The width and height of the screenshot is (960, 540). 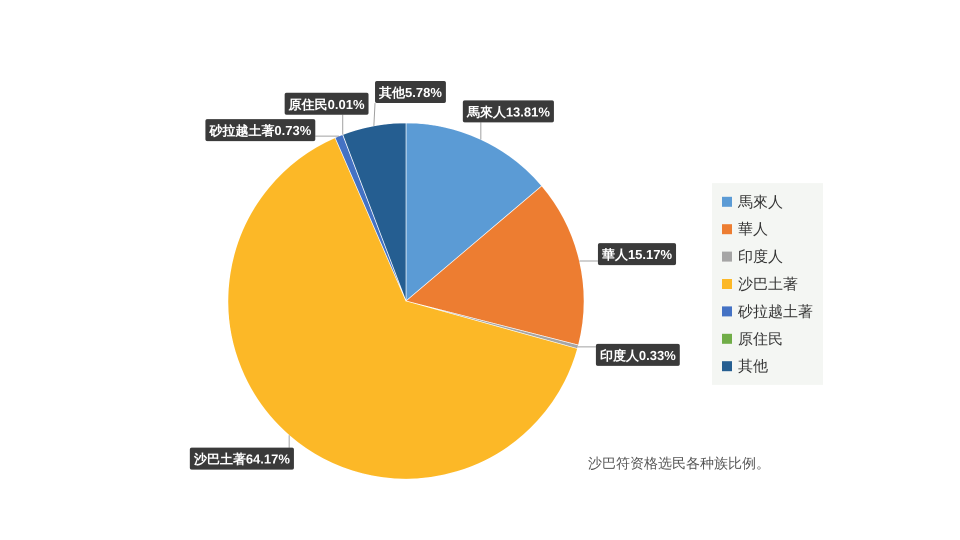 I want to click on legend-label: 華人, so click(x=753, y=229).